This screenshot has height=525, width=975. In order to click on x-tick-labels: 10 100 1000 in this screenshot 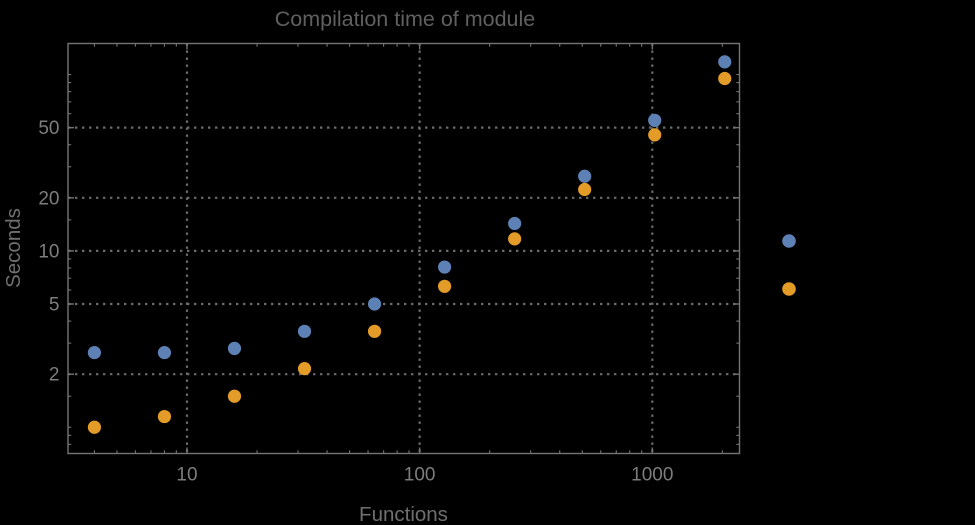, I will do `click(424, 475)`.